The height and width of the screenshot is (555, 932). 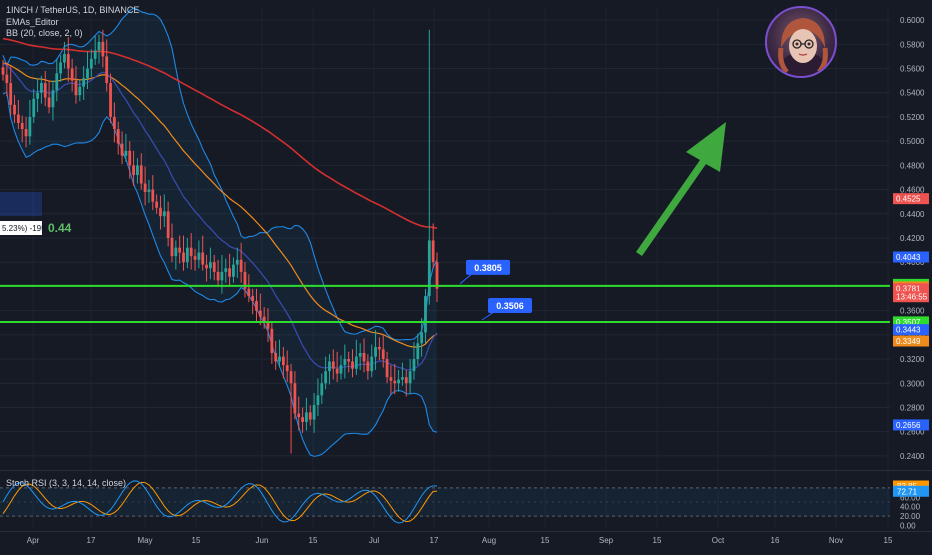 I want to click on avatar-portrait-icon, so click(x=803, y=47).